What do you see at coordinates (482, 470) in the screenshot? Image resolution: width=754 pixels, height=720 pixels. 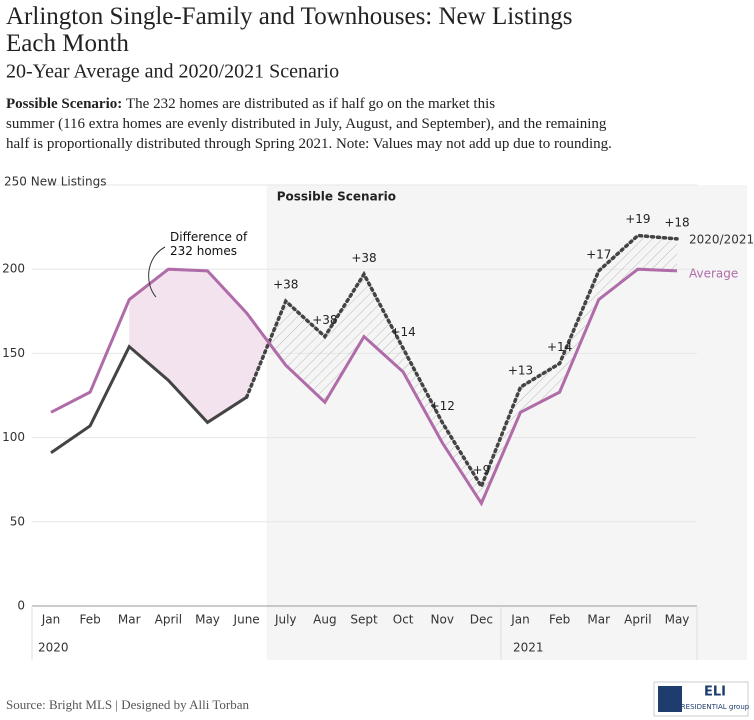 I see `difference-label: +9` at bounding box center [482, 470].